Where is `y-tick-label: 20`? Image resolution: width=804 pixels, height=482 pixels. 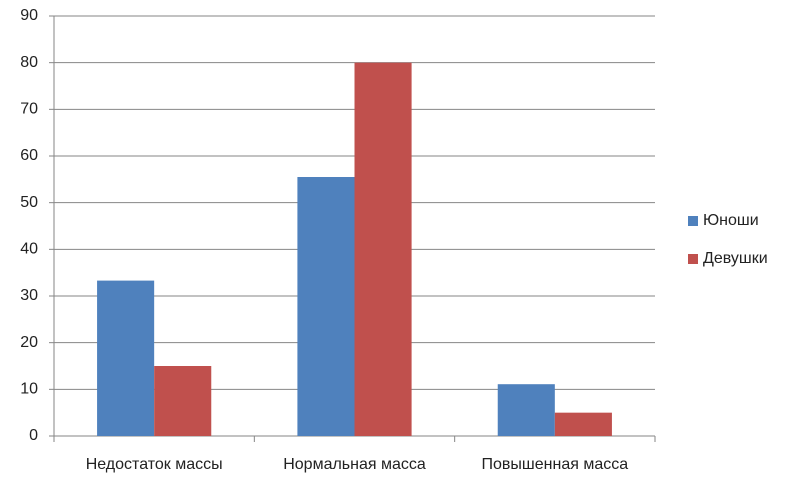 y-tick-label: 20 is located at coordinates (29, 342).